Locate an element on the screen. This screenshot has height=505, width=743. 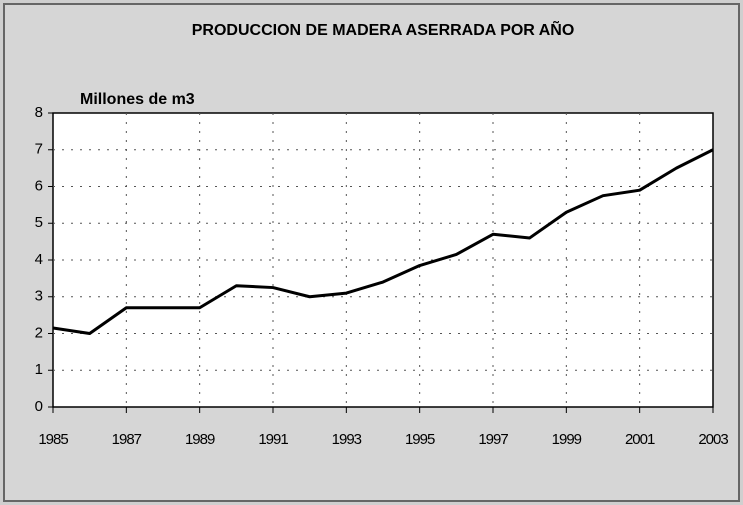
x-tick-label: 1989 is located at coordinates (200, 439).